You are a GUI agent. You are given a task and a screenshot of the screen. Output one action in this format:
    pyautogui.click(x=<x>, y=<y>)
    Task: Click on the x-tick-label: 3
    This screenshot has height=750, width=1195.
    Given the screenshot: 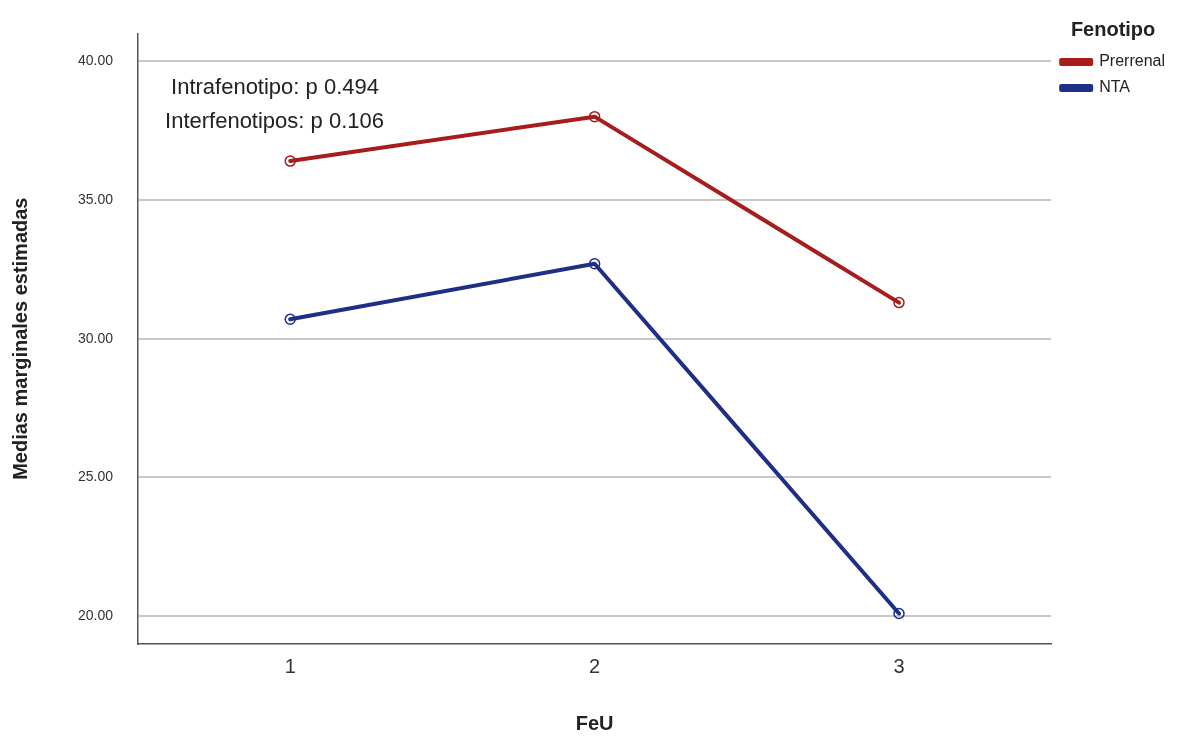 What is the action you would take?
    pyautogui.click(x=899, y=665)
    